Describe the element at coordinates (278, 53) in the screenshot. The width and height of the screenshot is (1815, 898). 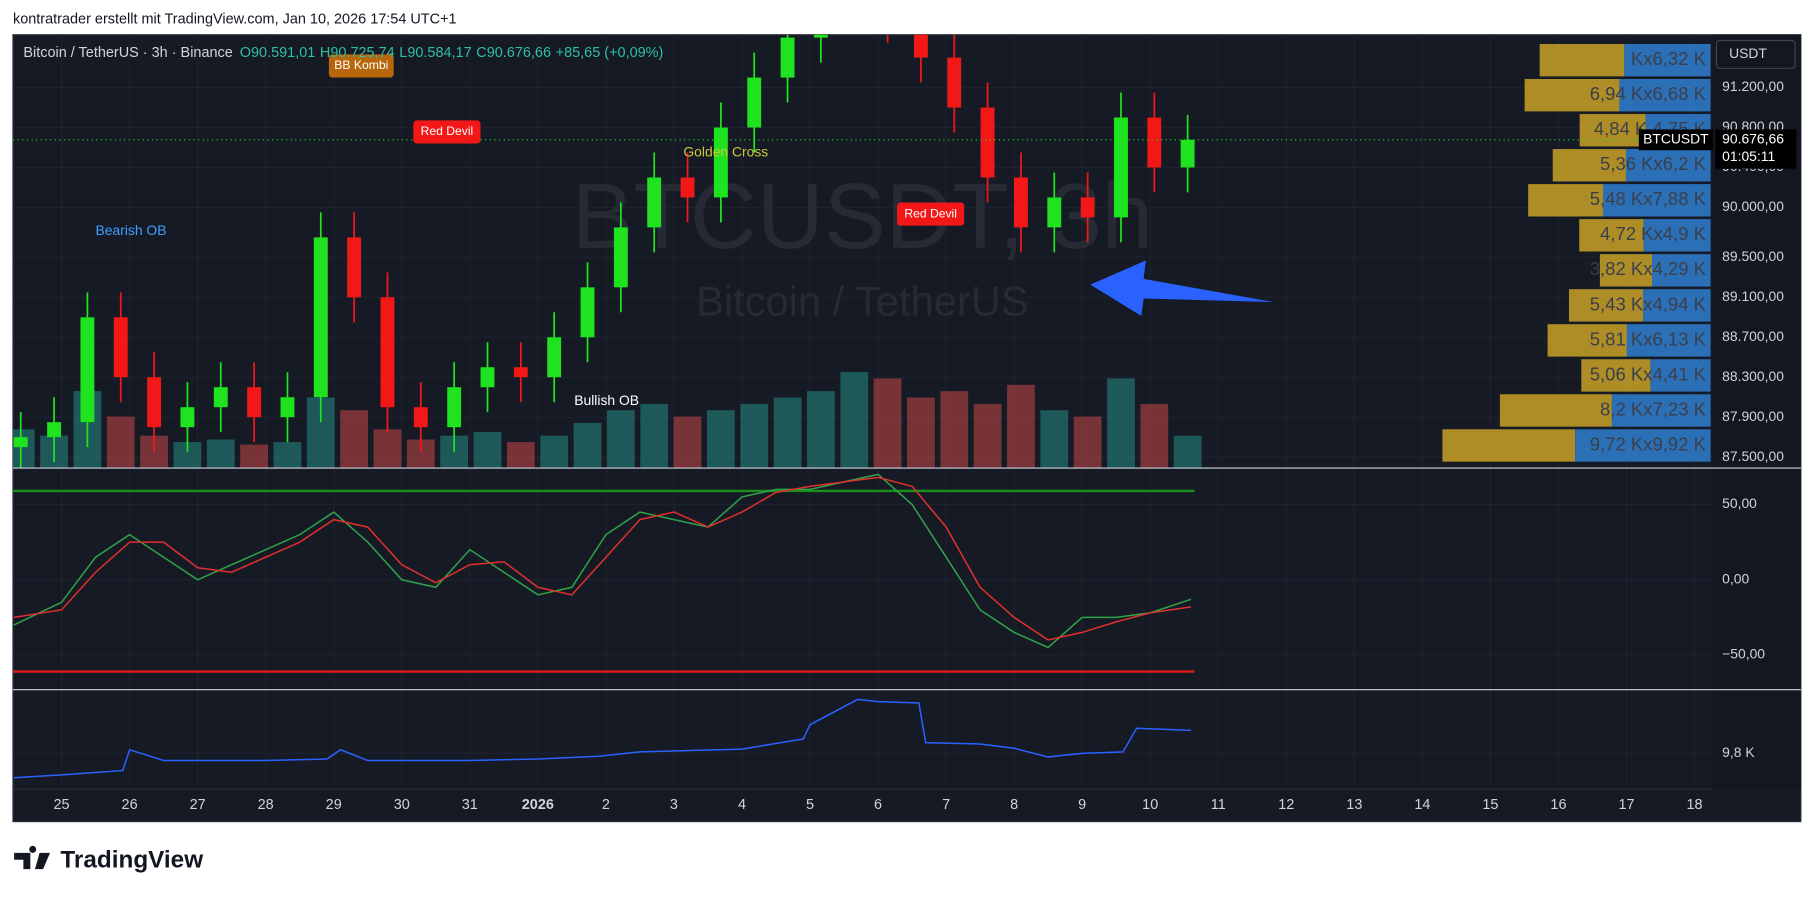
I see `open: O90.591,01` at that location.